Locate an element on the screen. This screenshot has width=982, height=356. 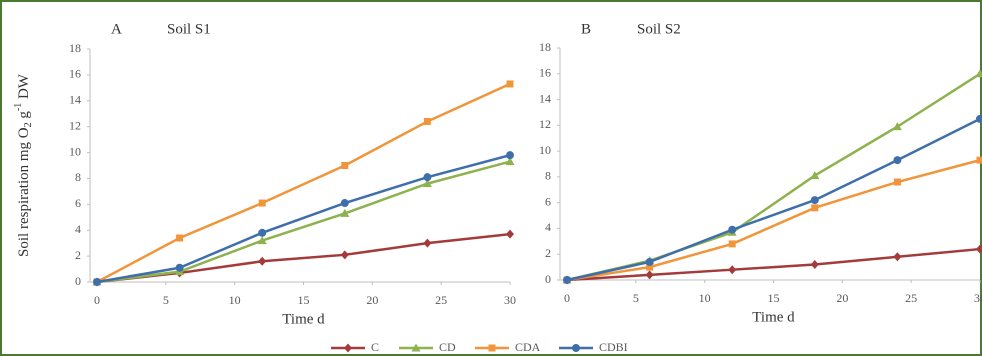
y-axis-title-part: 2 is located at coordinates (28, 124).